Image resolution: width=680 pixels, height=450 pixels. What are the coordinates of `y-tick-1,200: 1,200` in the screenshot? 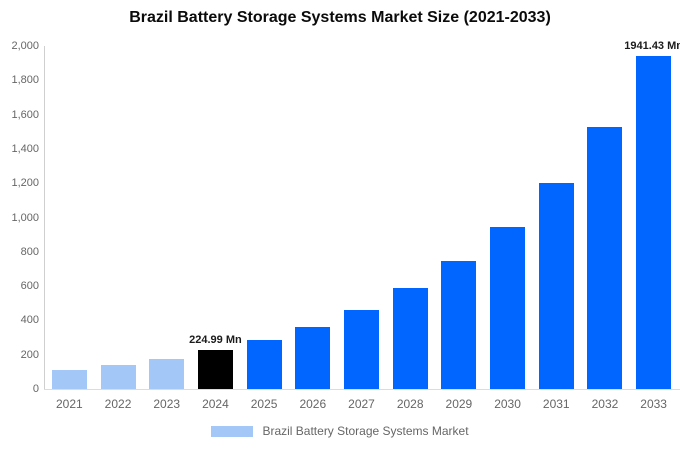 It's located at (25, 183).